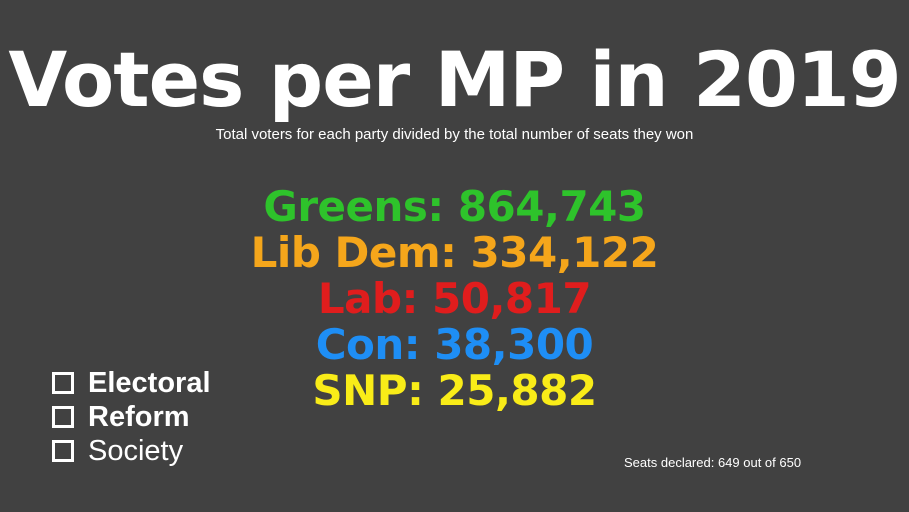  I want to click on logo-word-electoral: Electoral, so click(149, 382).